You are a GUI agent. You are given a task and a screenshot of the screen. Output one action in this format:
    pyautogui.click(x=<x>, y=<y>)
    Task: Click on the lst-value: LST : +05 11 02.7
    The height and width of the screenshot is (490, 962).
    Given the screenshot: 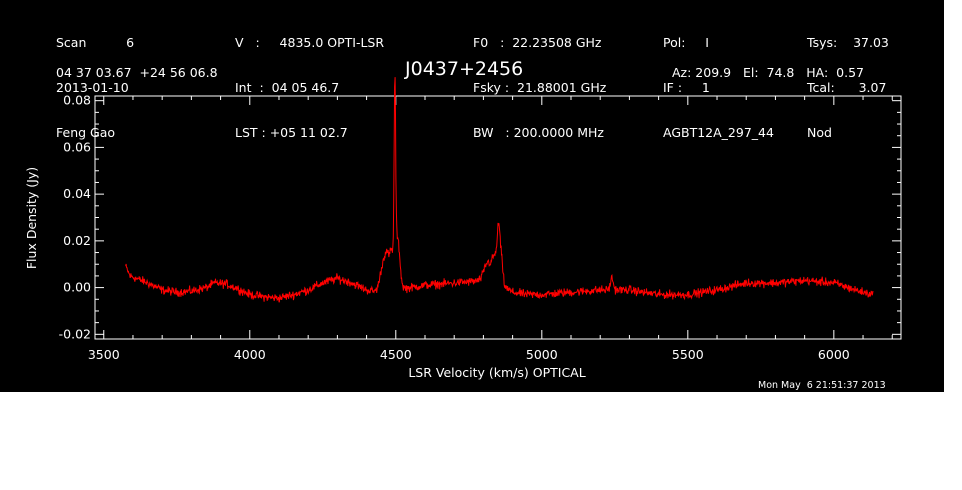 What is the action you would take?
    pyautogui.click(x=291, y=132)
    